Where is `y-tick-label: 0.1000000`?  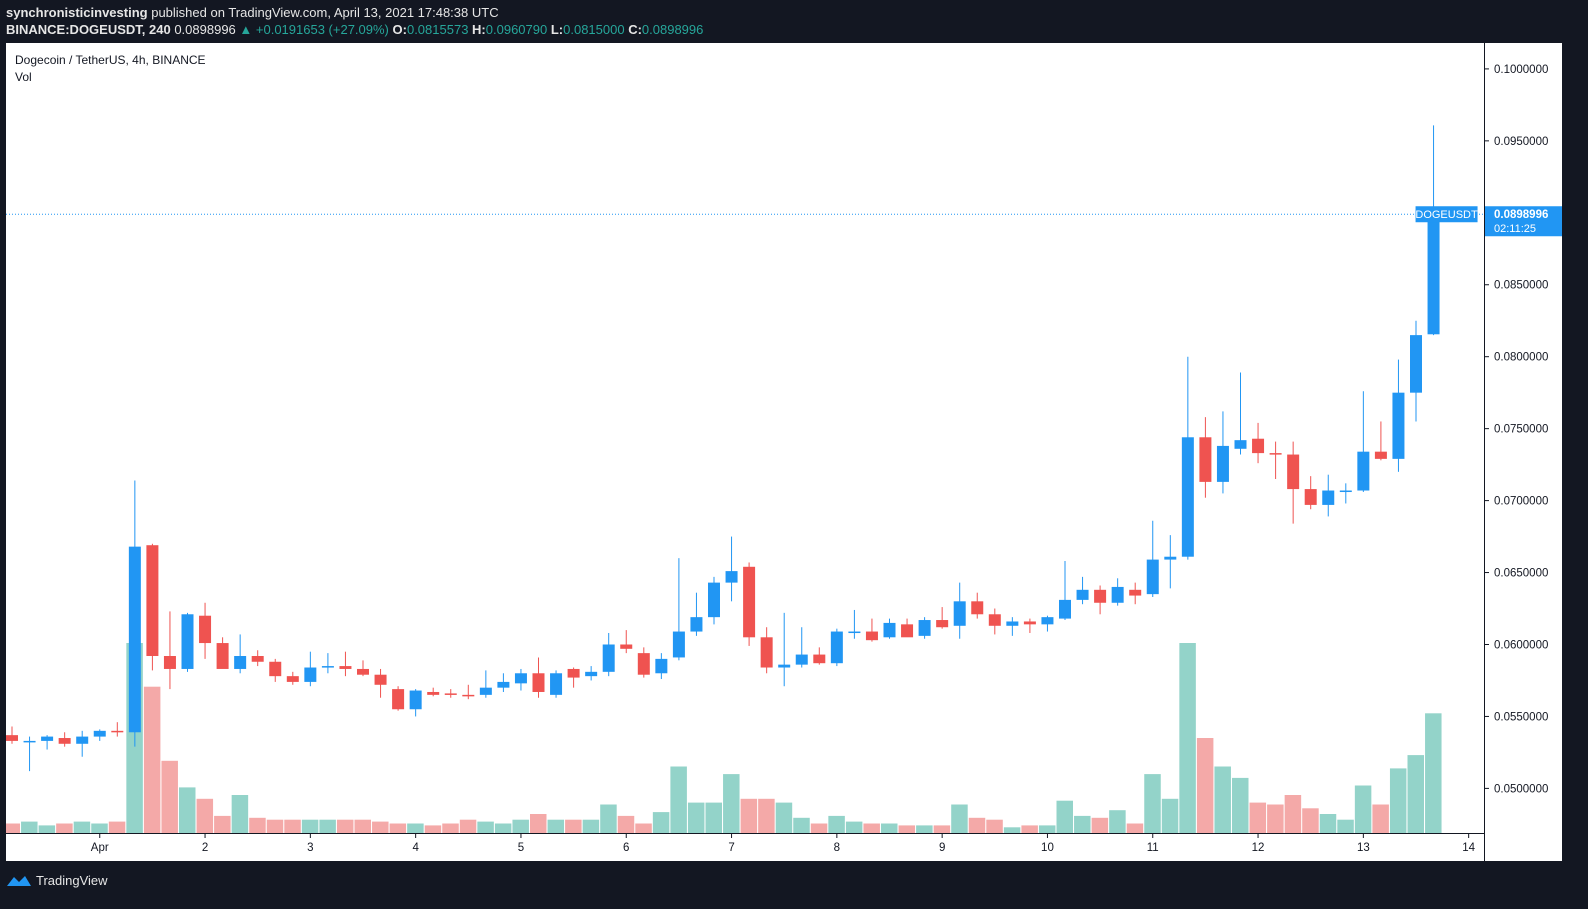
y-tick-label: 0.1000000 is located at coordinates (1521, 70).